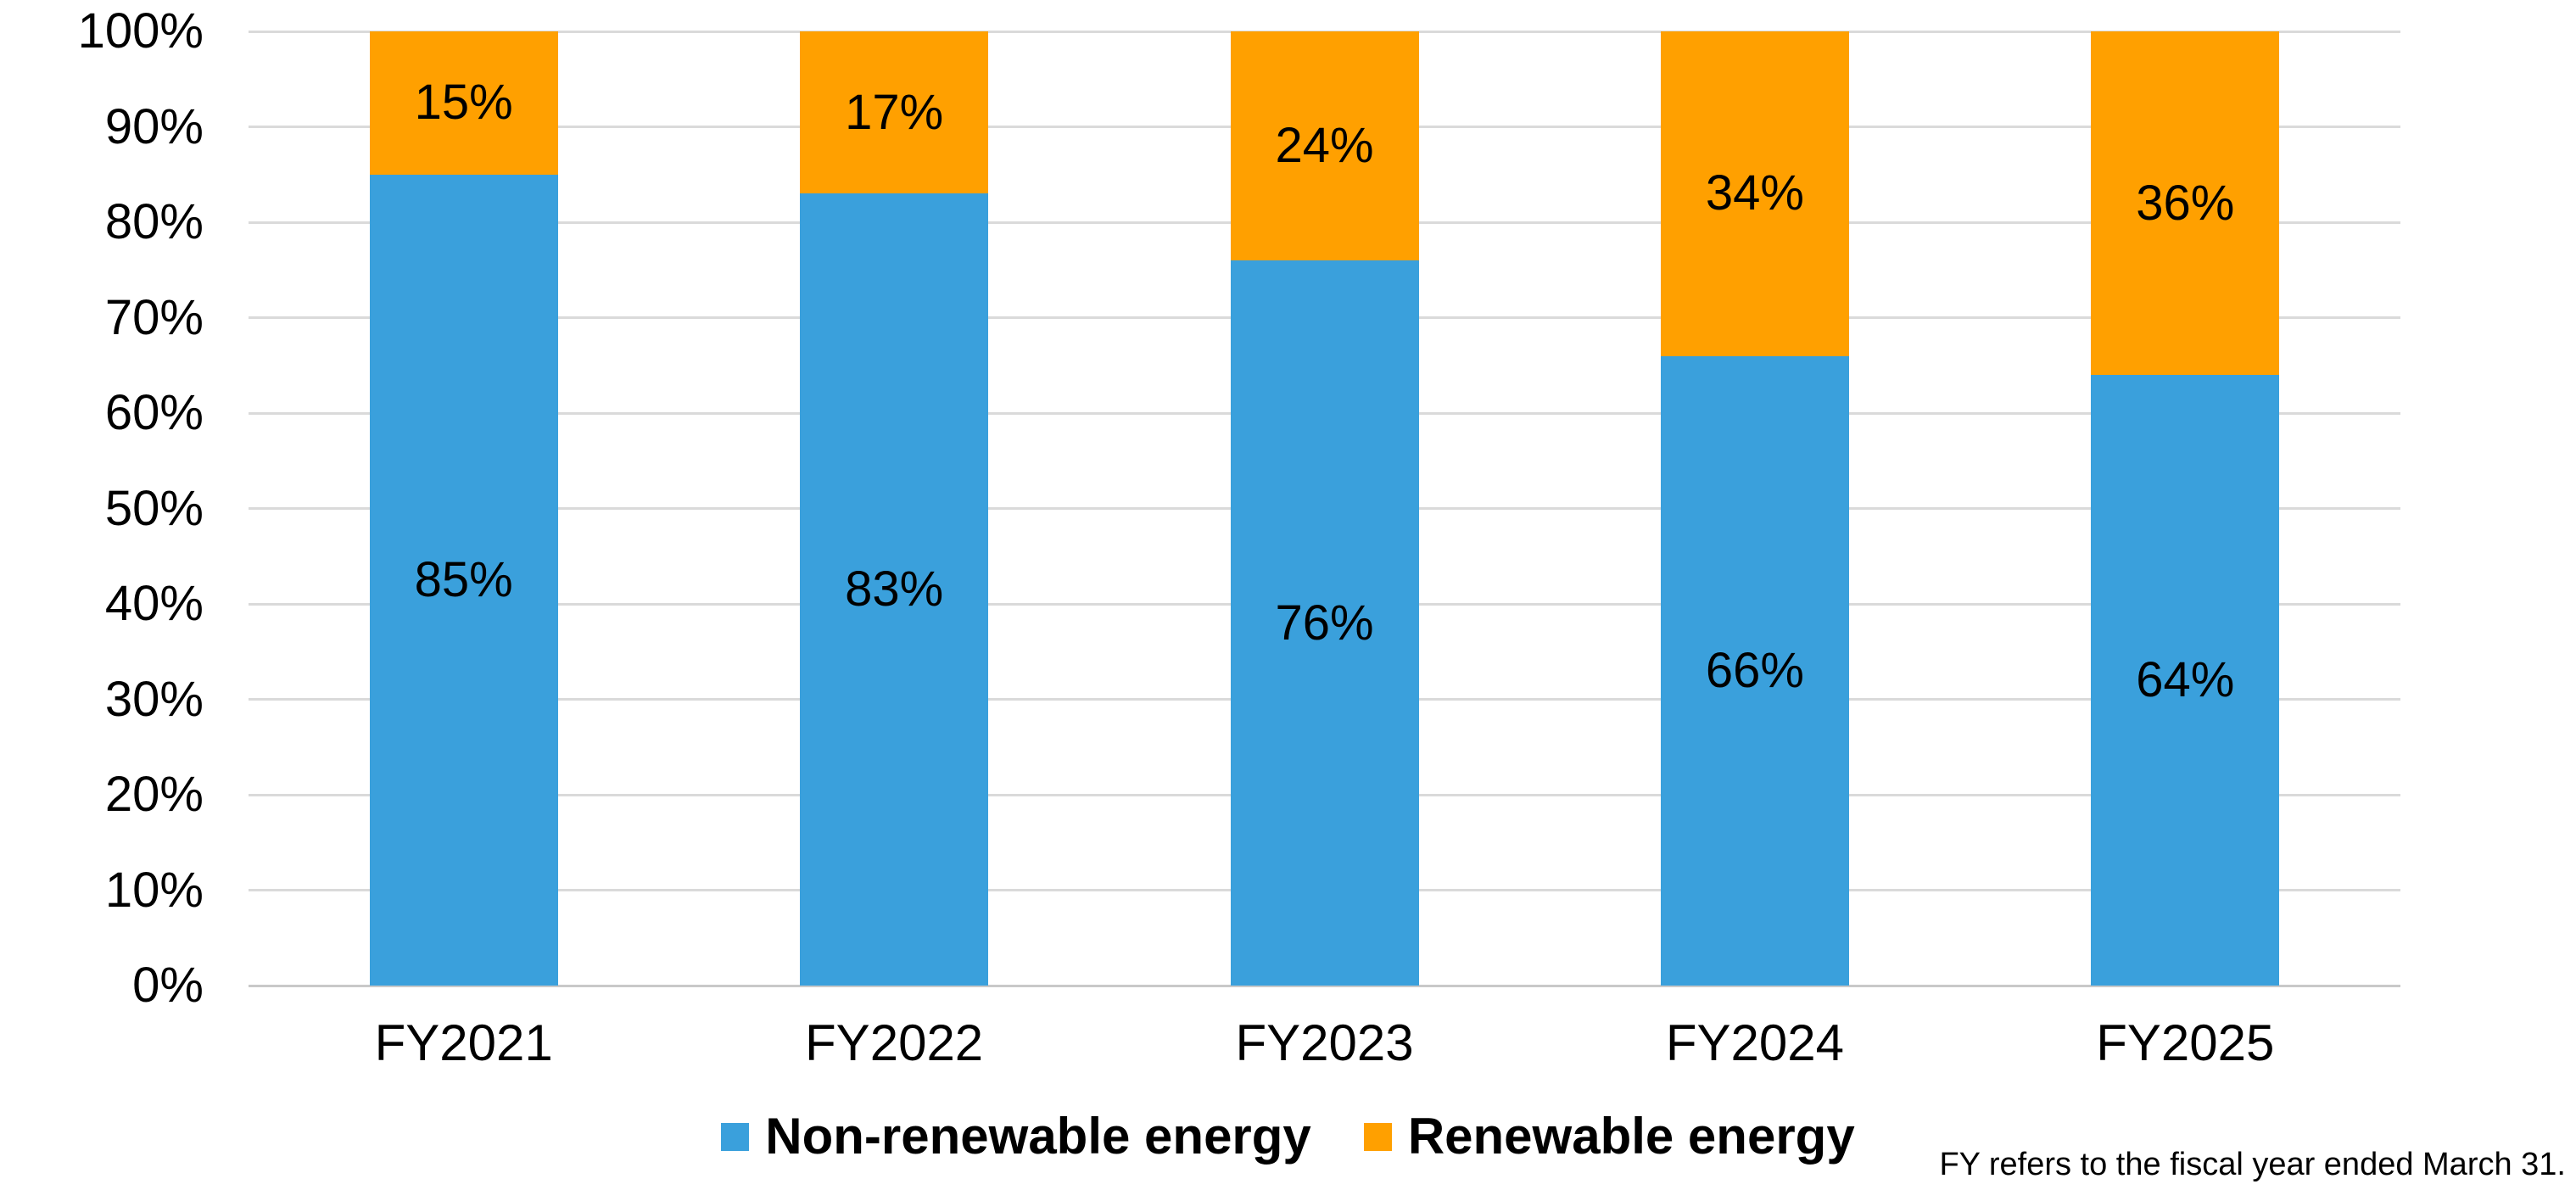  Describe the element at coordinates (2185, 1042) in the screenshot. I see `x-axis-label-fy2025: FY2025` at that location.